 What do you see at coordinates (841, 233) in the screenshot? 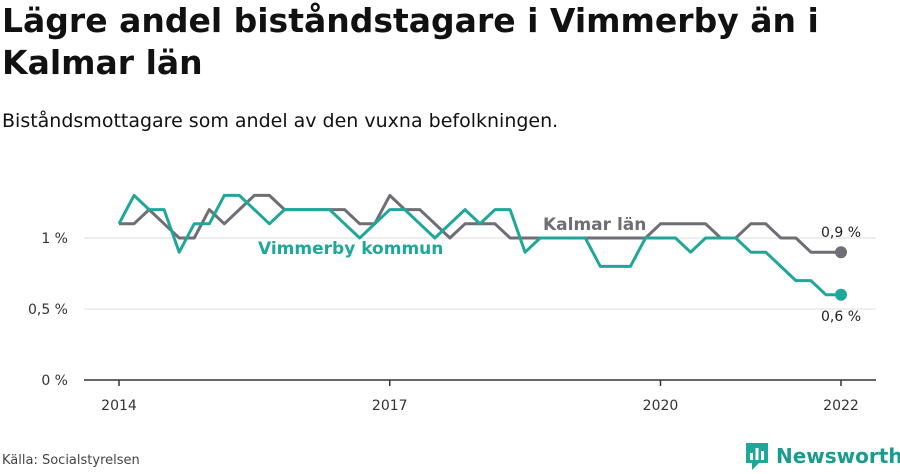
I see `end-value-label: 0,9 %` at bounding box center [841, 233].